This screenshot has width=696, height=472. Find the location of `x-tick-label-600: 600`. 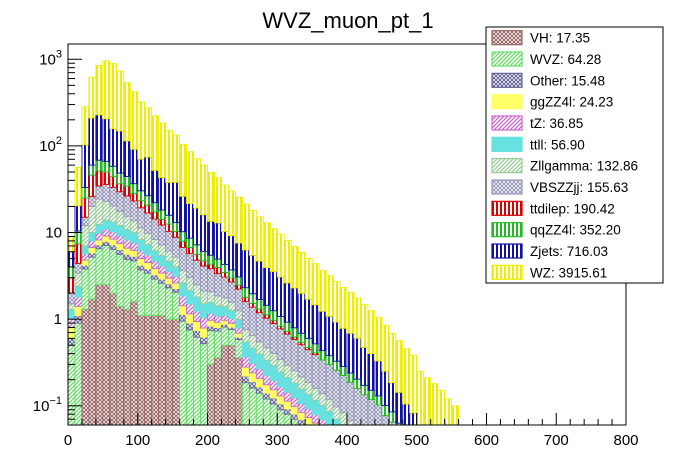

x-tick-label-600: 600 is located at coordinates (486, 440).